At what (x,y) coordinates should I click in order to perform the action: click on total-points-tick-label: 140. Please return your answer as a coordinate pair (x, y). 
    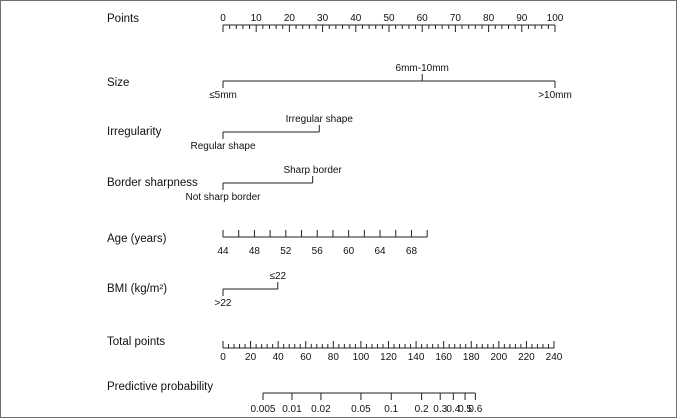
    Looking at the image, I should click on (416, 357).